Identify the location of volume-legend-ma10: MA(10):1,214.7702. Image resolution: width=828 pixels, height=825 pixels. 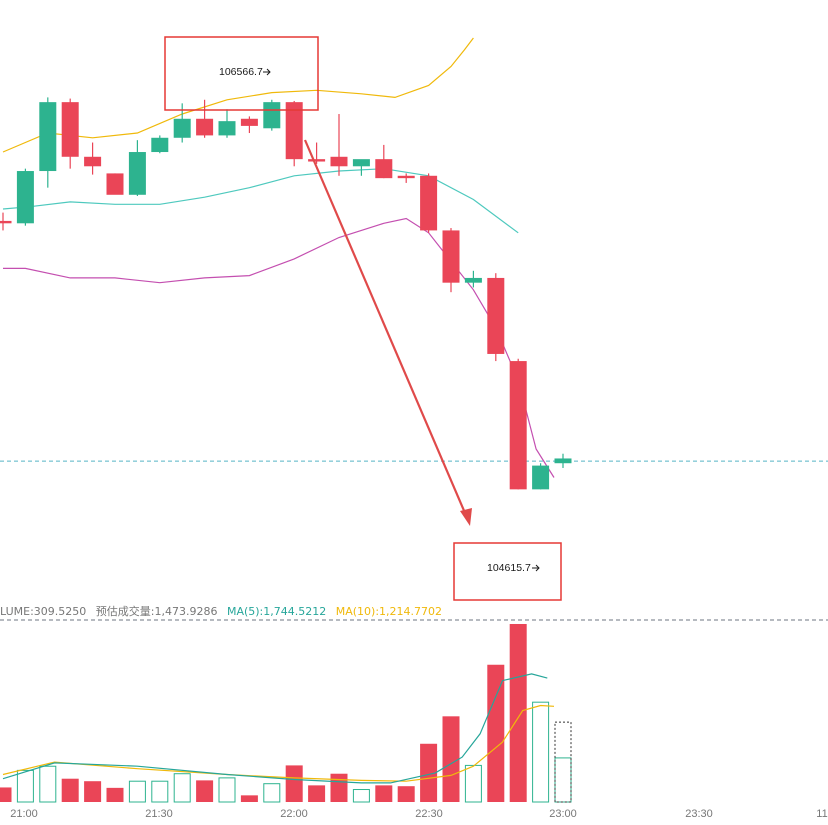
(389, 611).